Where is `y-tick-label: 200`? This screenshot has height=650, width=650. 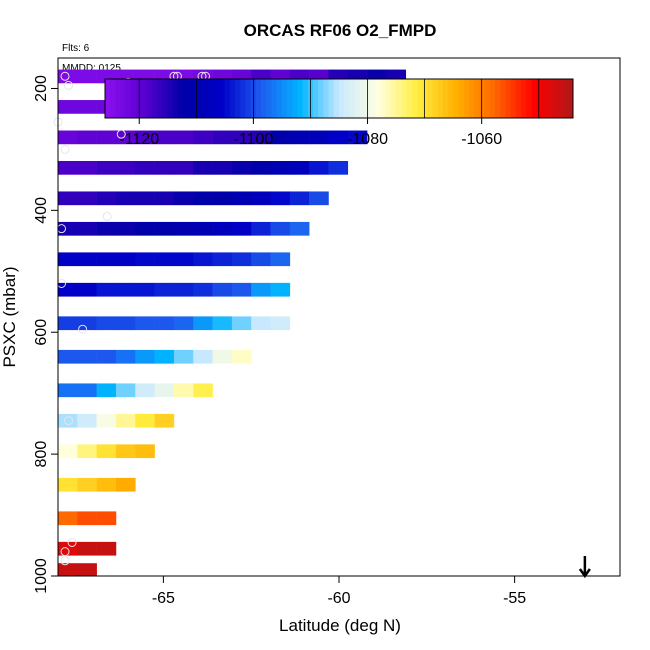
y-tick-label: 200 is located at coordinates (41, 88).